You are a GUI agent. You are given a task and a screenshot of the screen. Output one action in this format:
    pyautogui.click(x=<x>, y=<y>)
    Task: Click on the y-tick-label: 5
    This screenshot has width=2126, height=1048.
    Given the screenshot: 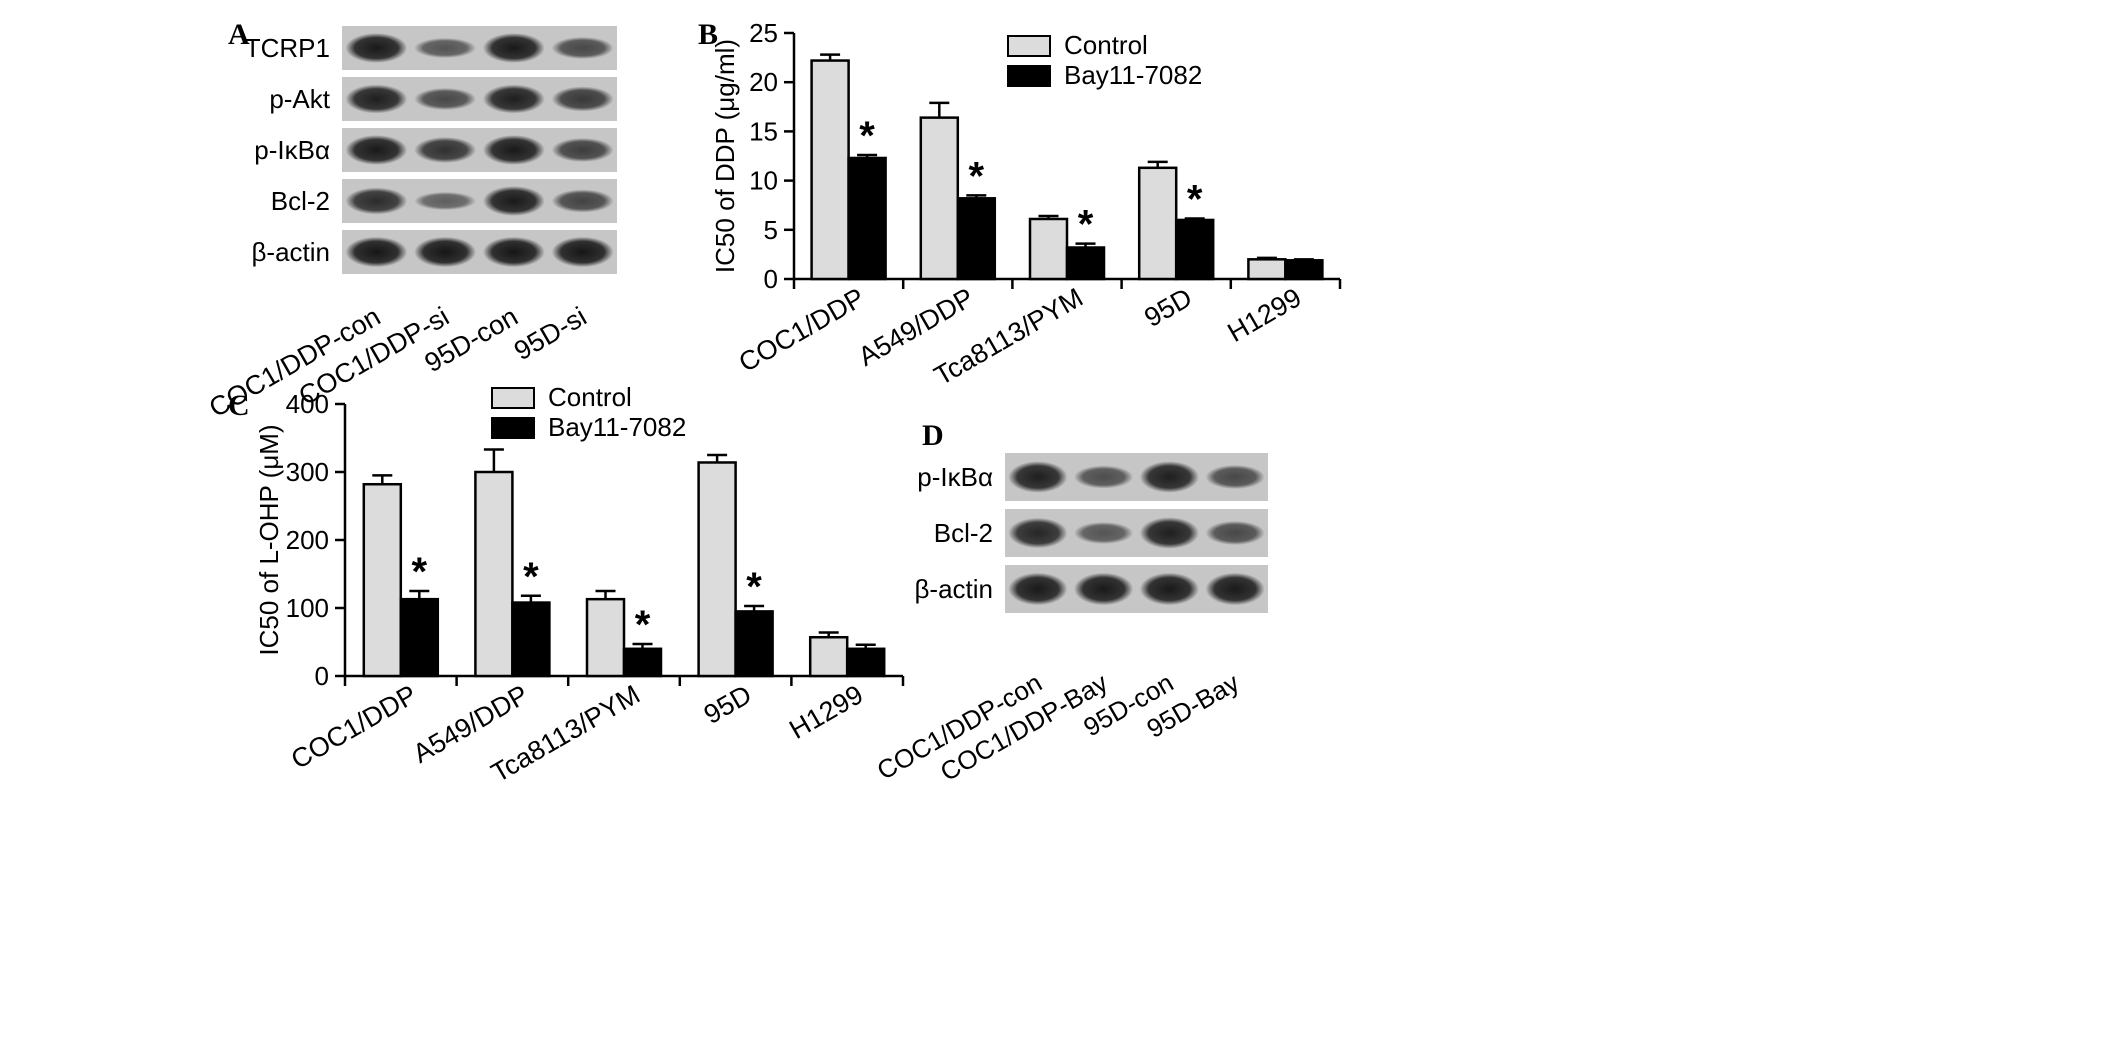 What is the action you would take?
    pyautogui.click(x=771, y=230)
    